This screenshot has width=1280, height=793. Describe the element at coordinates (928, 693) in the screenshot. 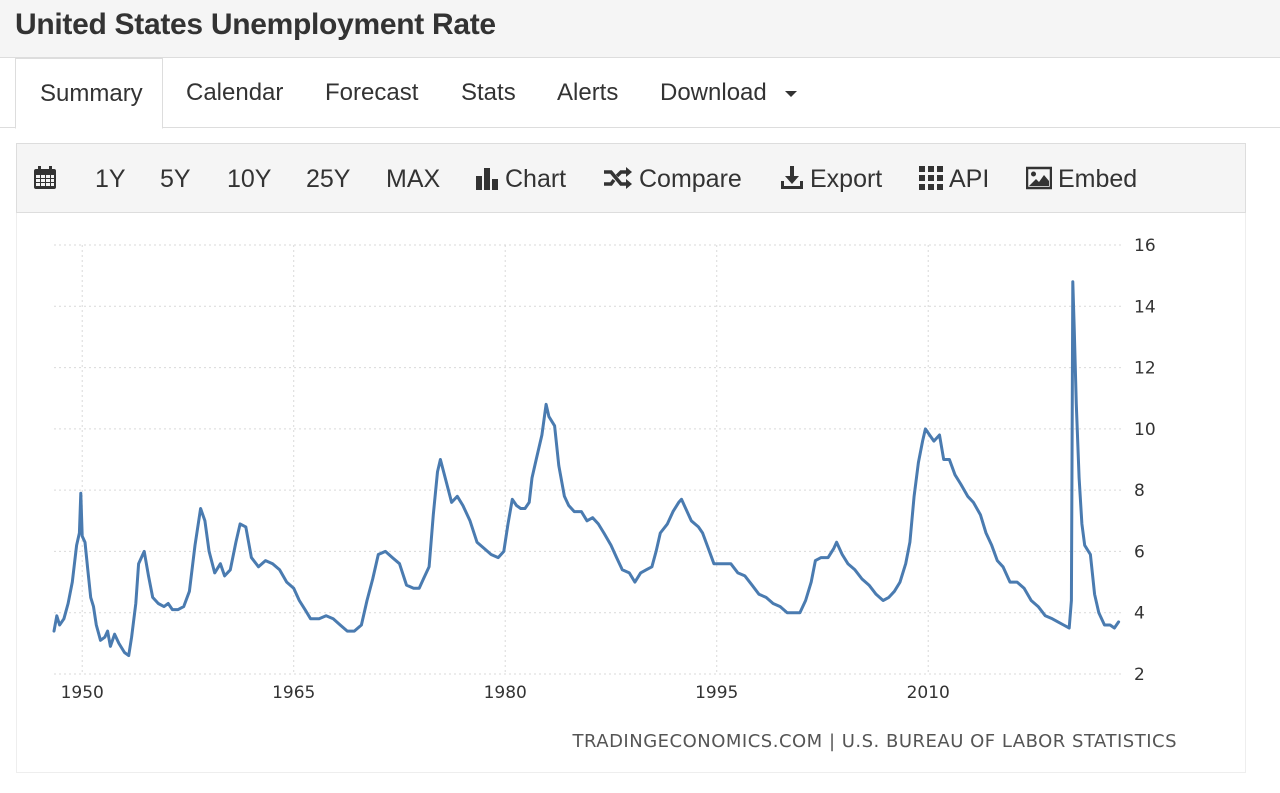

I see `x-tick-label: 2010` at that location.